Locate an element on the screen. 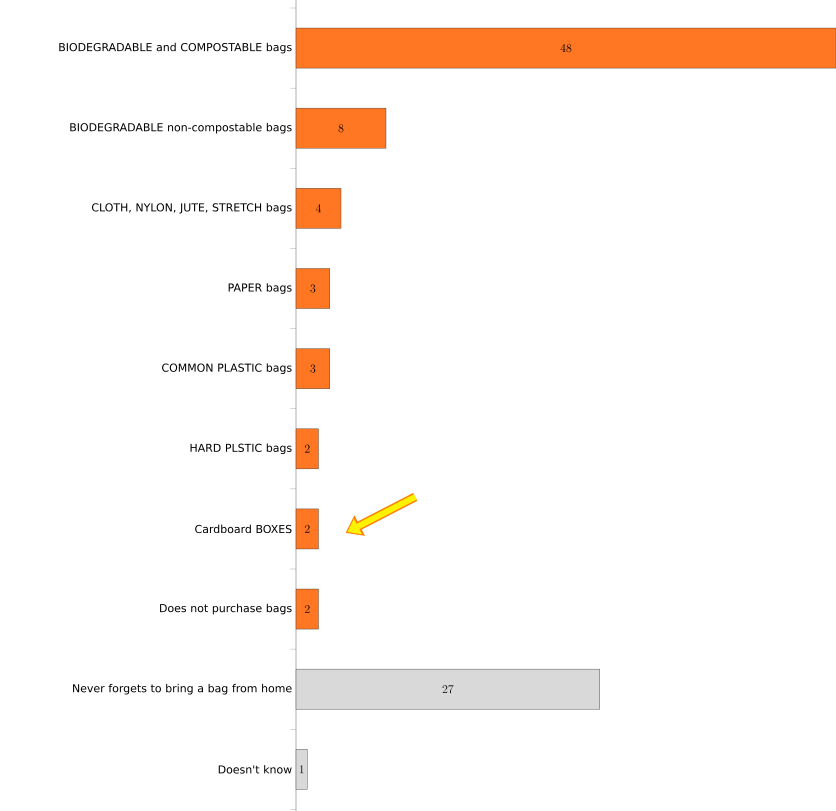 This screenshot has width=836, height=811. data-label: 1 is located at coordinates (302, 769).